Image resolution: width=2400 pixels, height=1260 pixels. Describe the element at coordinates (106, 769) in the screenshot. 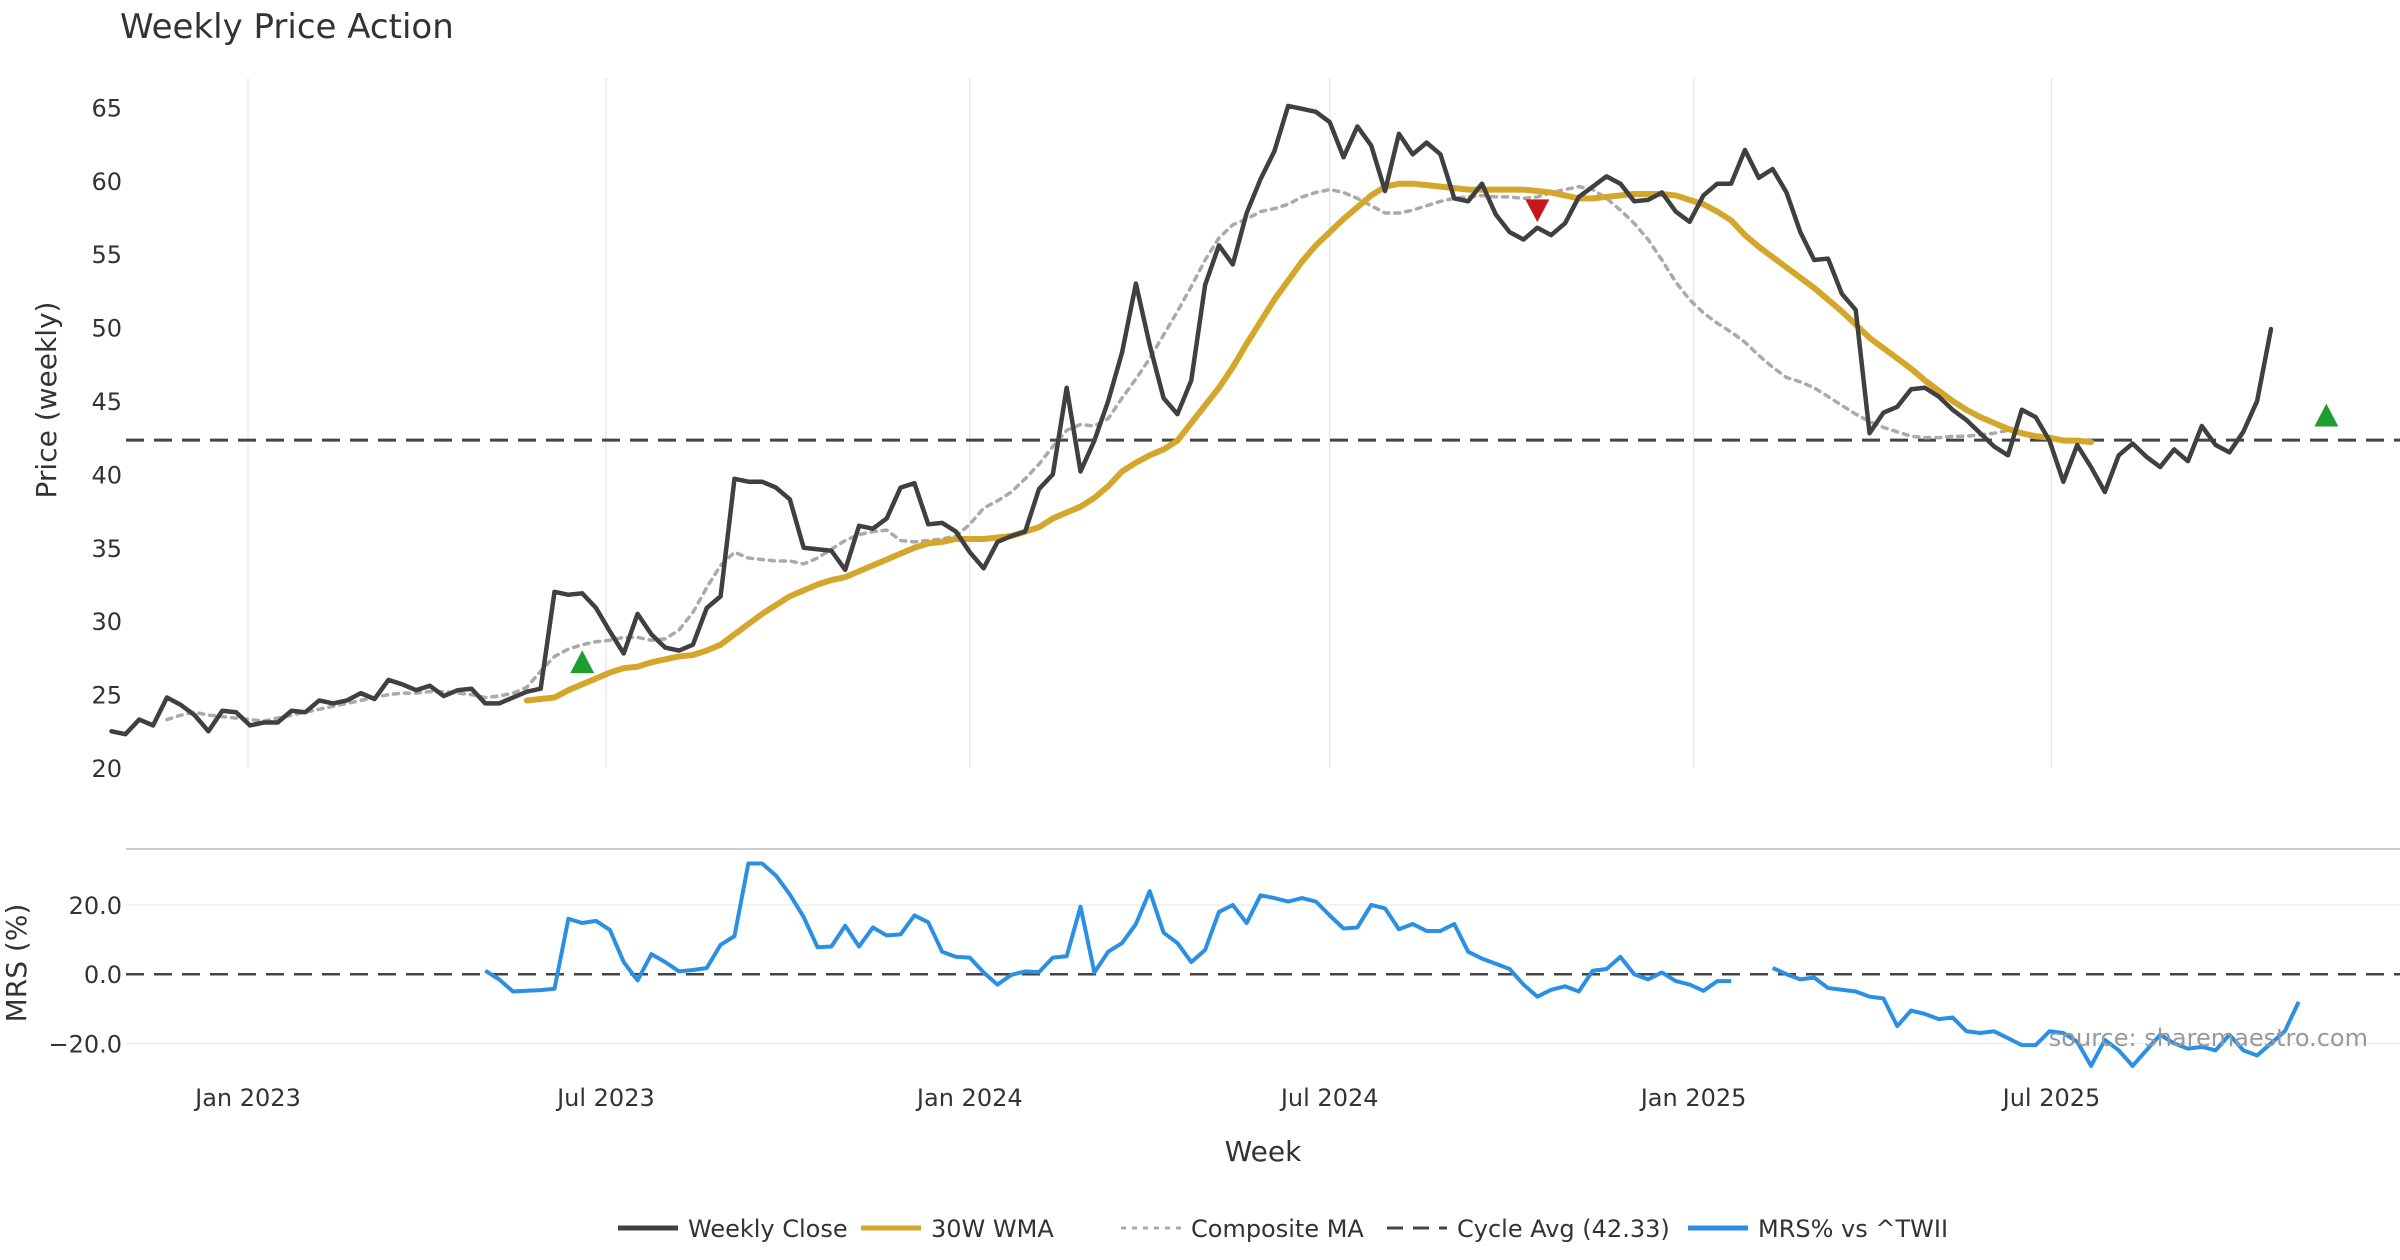

I see `price-y-tick-0: 20` at that location.